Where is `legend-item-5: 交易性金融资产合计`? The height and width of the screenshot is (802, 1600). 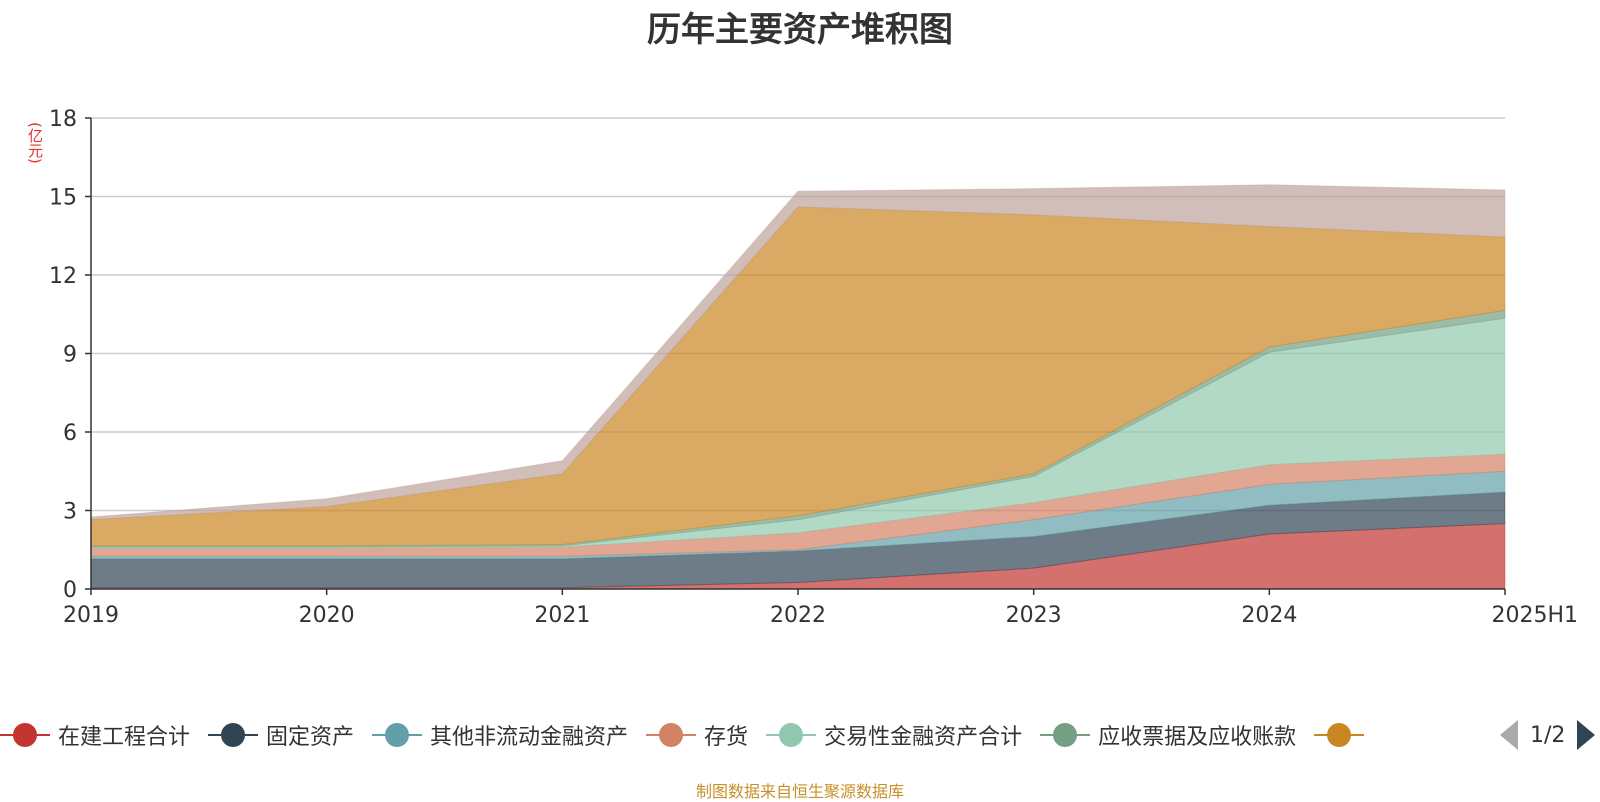
legend-item-5: 交易性金融资产合计 is located at coordinates (894, 735).